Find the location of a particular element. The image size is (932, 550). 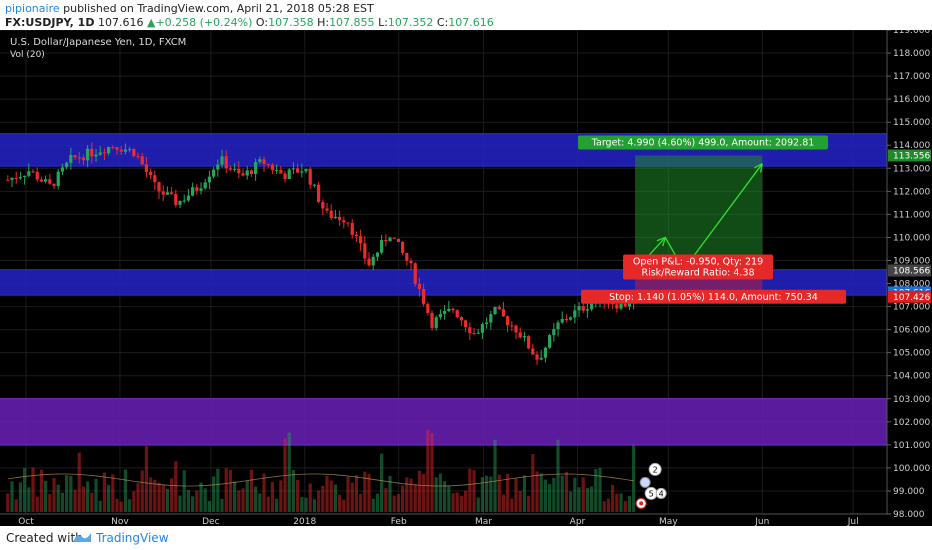

target-label-bg is located at coordinates (703, 142).